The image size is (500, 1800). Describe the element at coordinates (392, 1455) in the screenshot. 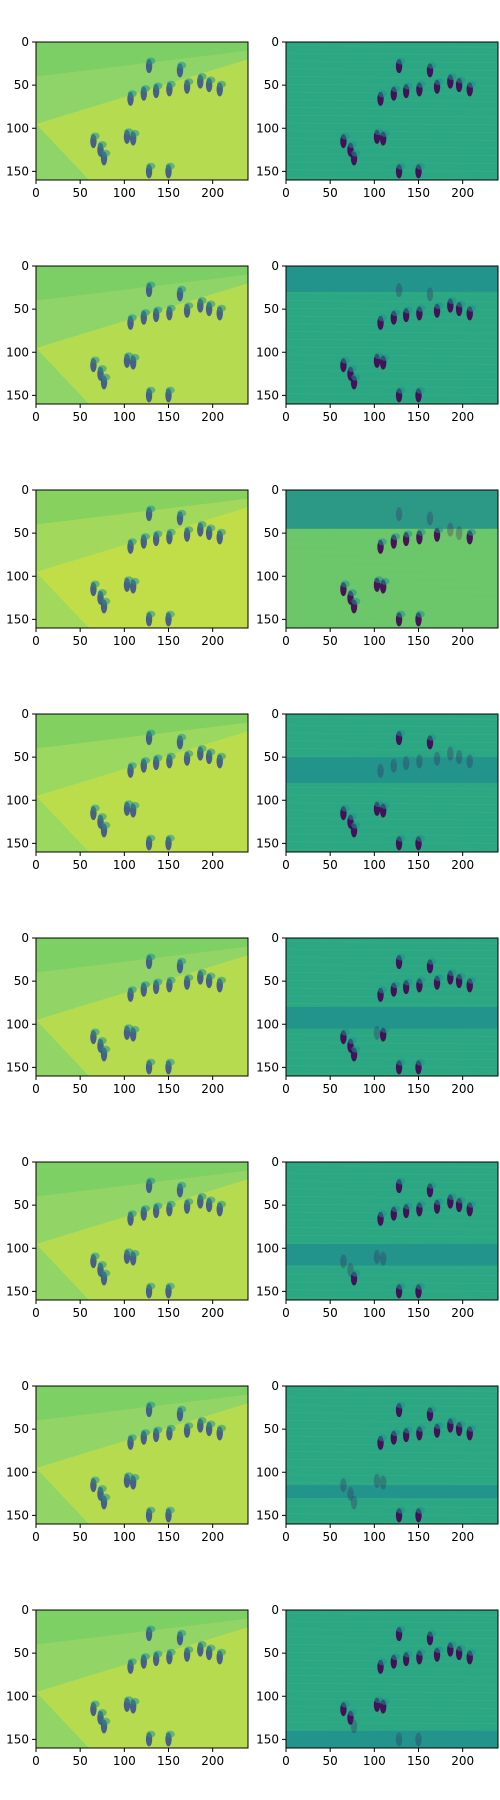

I see `image-background` at that location.